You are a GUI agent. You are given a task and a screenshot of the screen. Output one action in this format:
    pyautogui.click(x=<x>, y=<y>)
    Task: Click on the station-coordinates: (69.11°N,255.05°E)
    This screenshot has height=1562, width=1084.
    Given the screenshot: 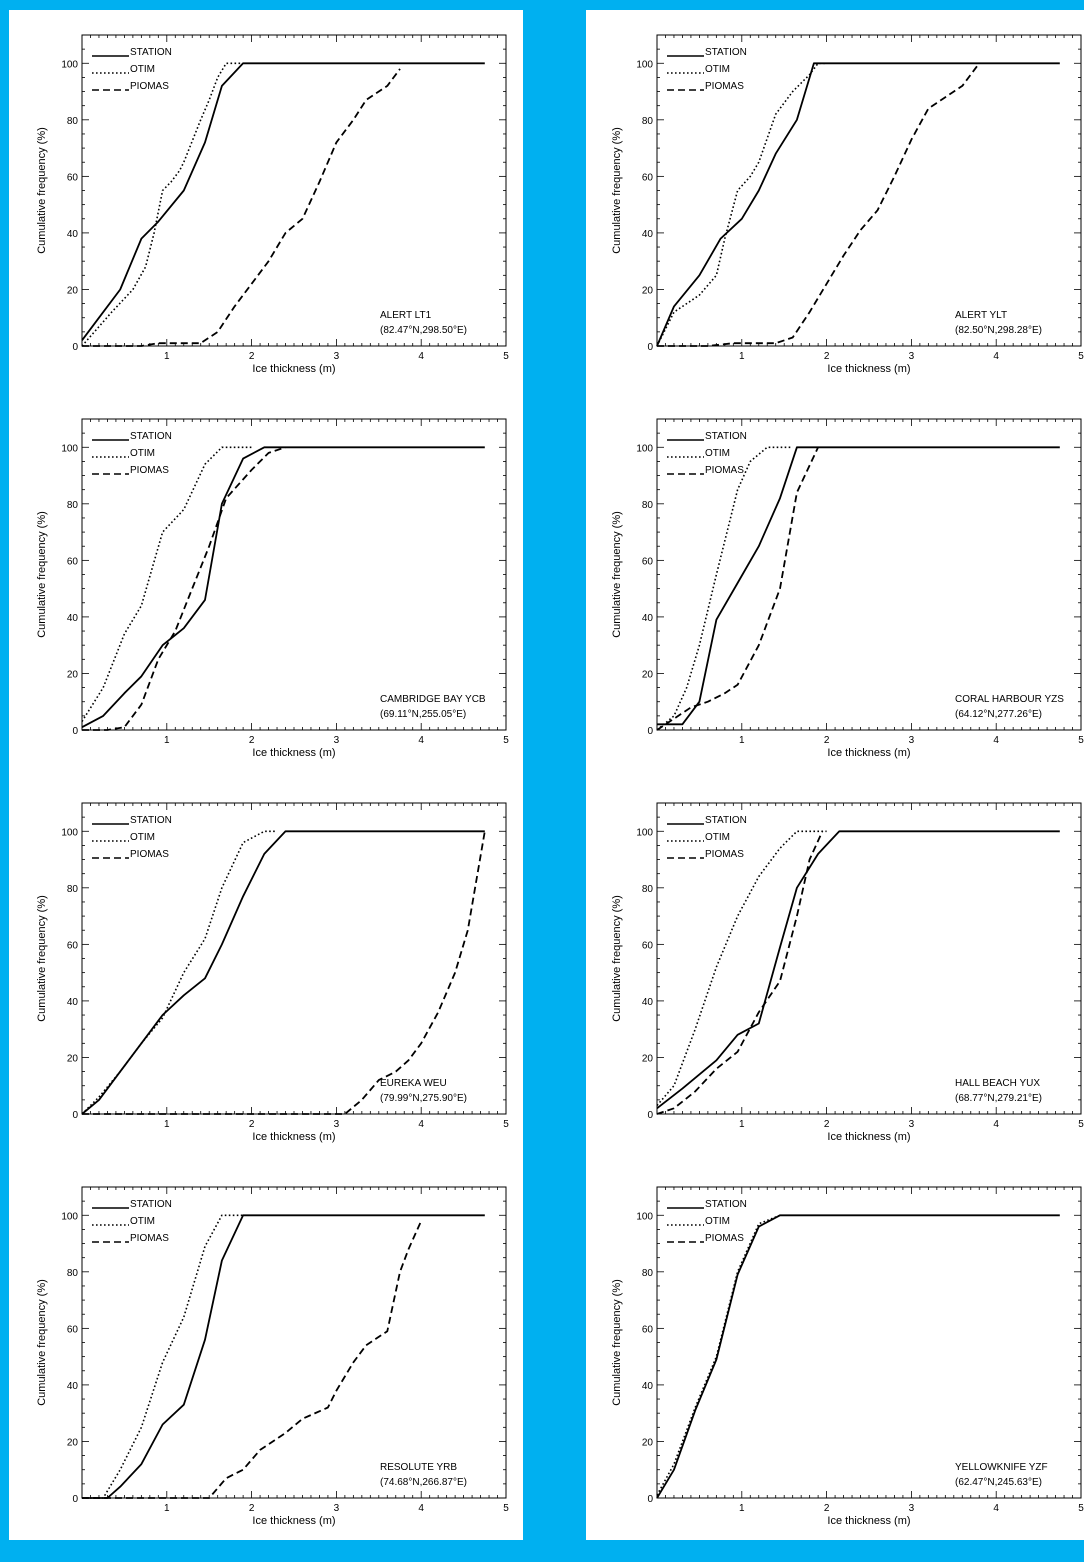 What is the action you would take?
    pyautogui.click(x=423, y=714)
    